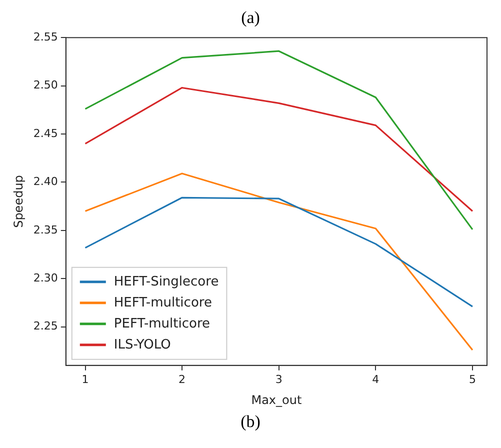  I want to click on y-tick-label: 2.25, so click(45, 326).